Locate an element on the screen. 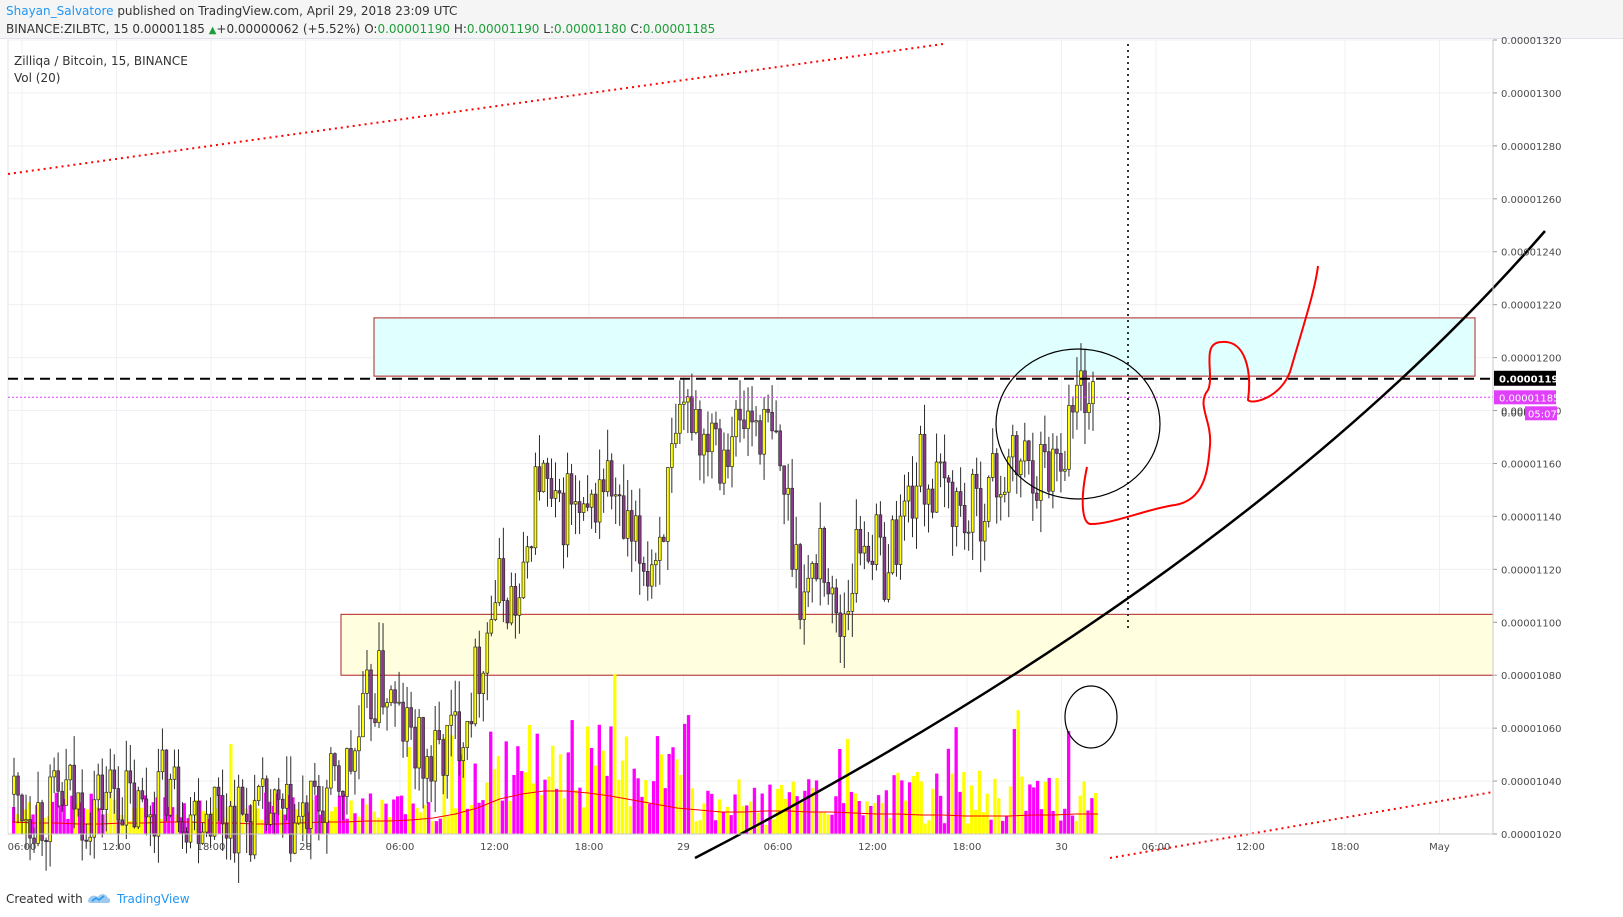  high-value: 0.00001190 is located at coordinates (503, 29).